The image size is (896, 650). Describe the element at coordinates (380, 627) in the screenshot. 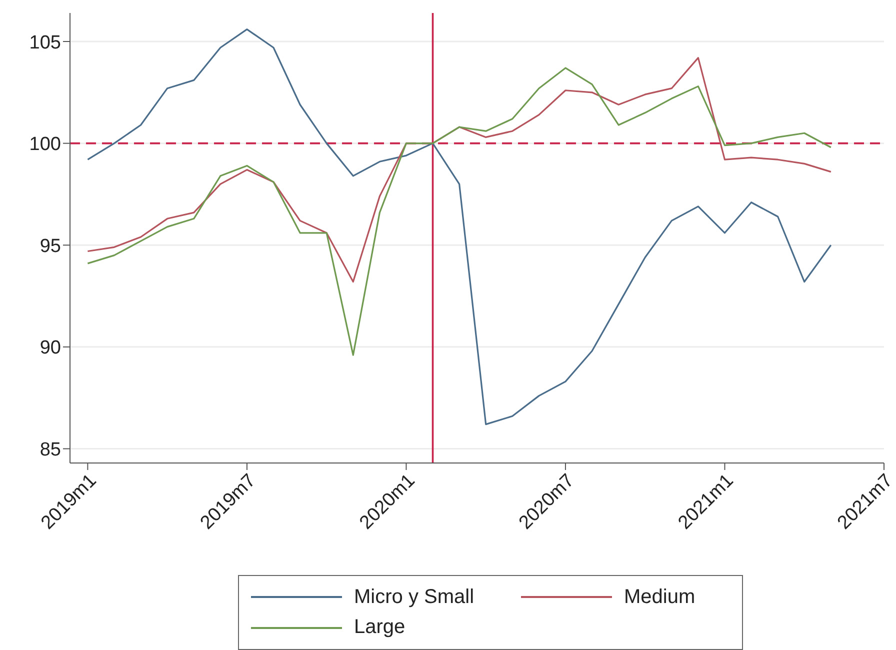

I see `legend-label: Large` at that location.